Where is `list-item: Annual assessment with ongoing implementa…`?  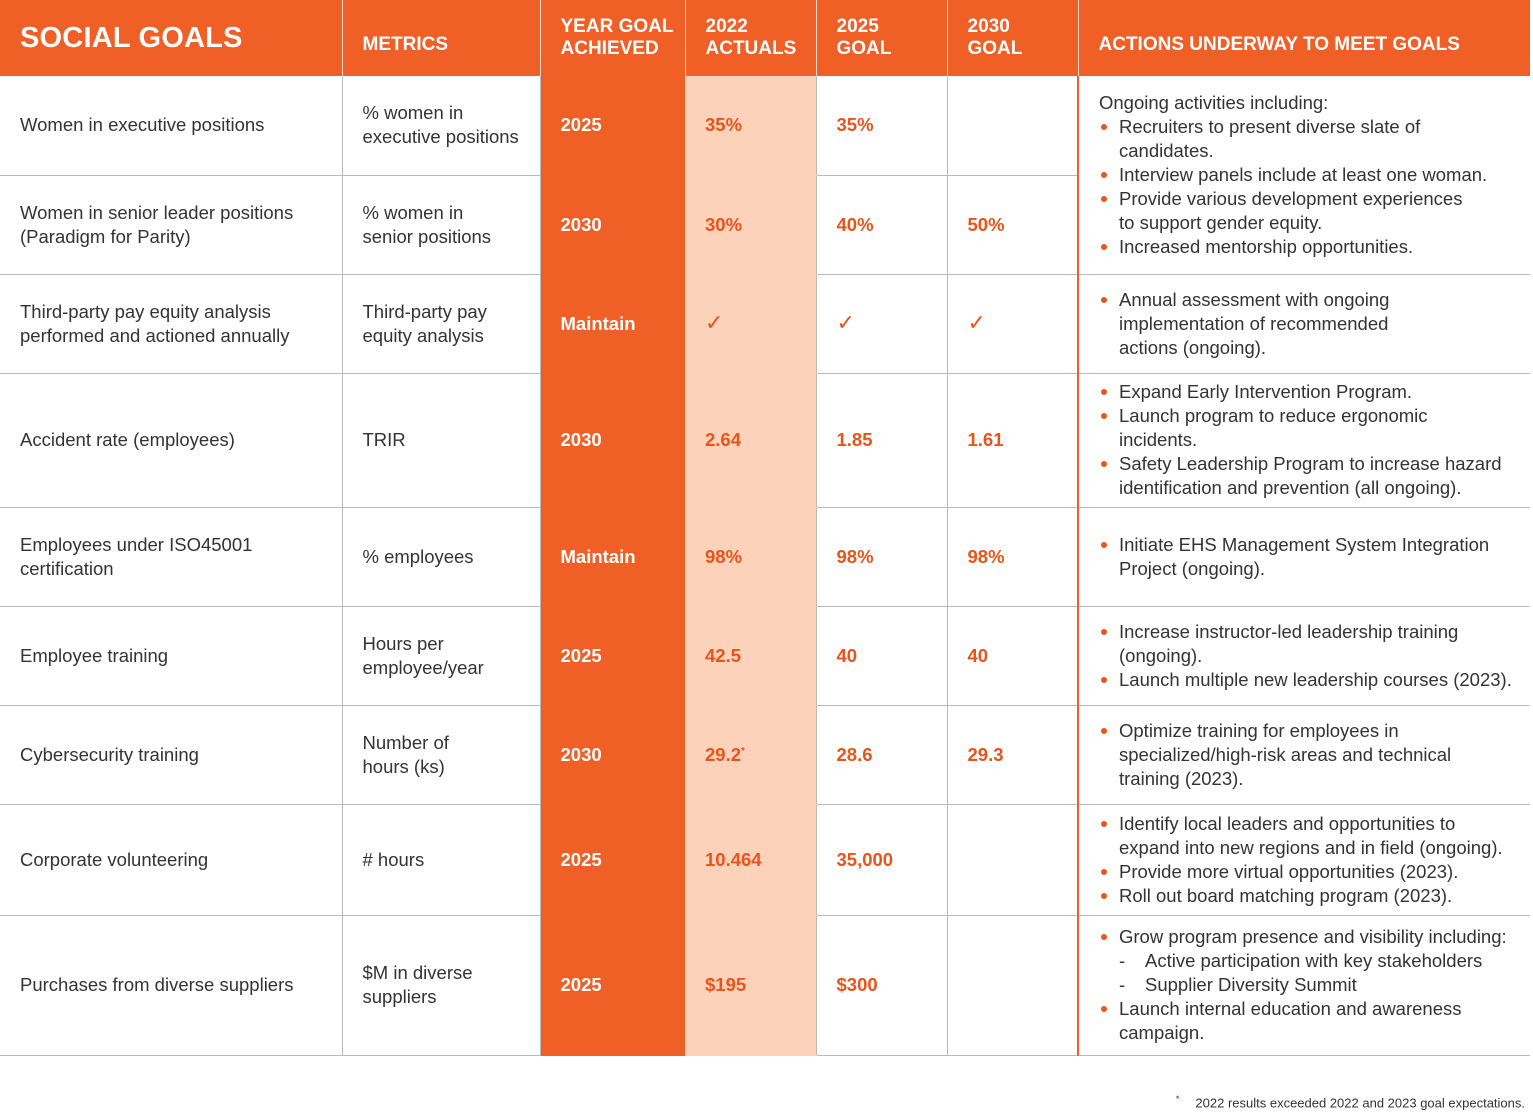
list-item: Annual assessment with ongoing implementa… is located at coordinates (1311, 324).